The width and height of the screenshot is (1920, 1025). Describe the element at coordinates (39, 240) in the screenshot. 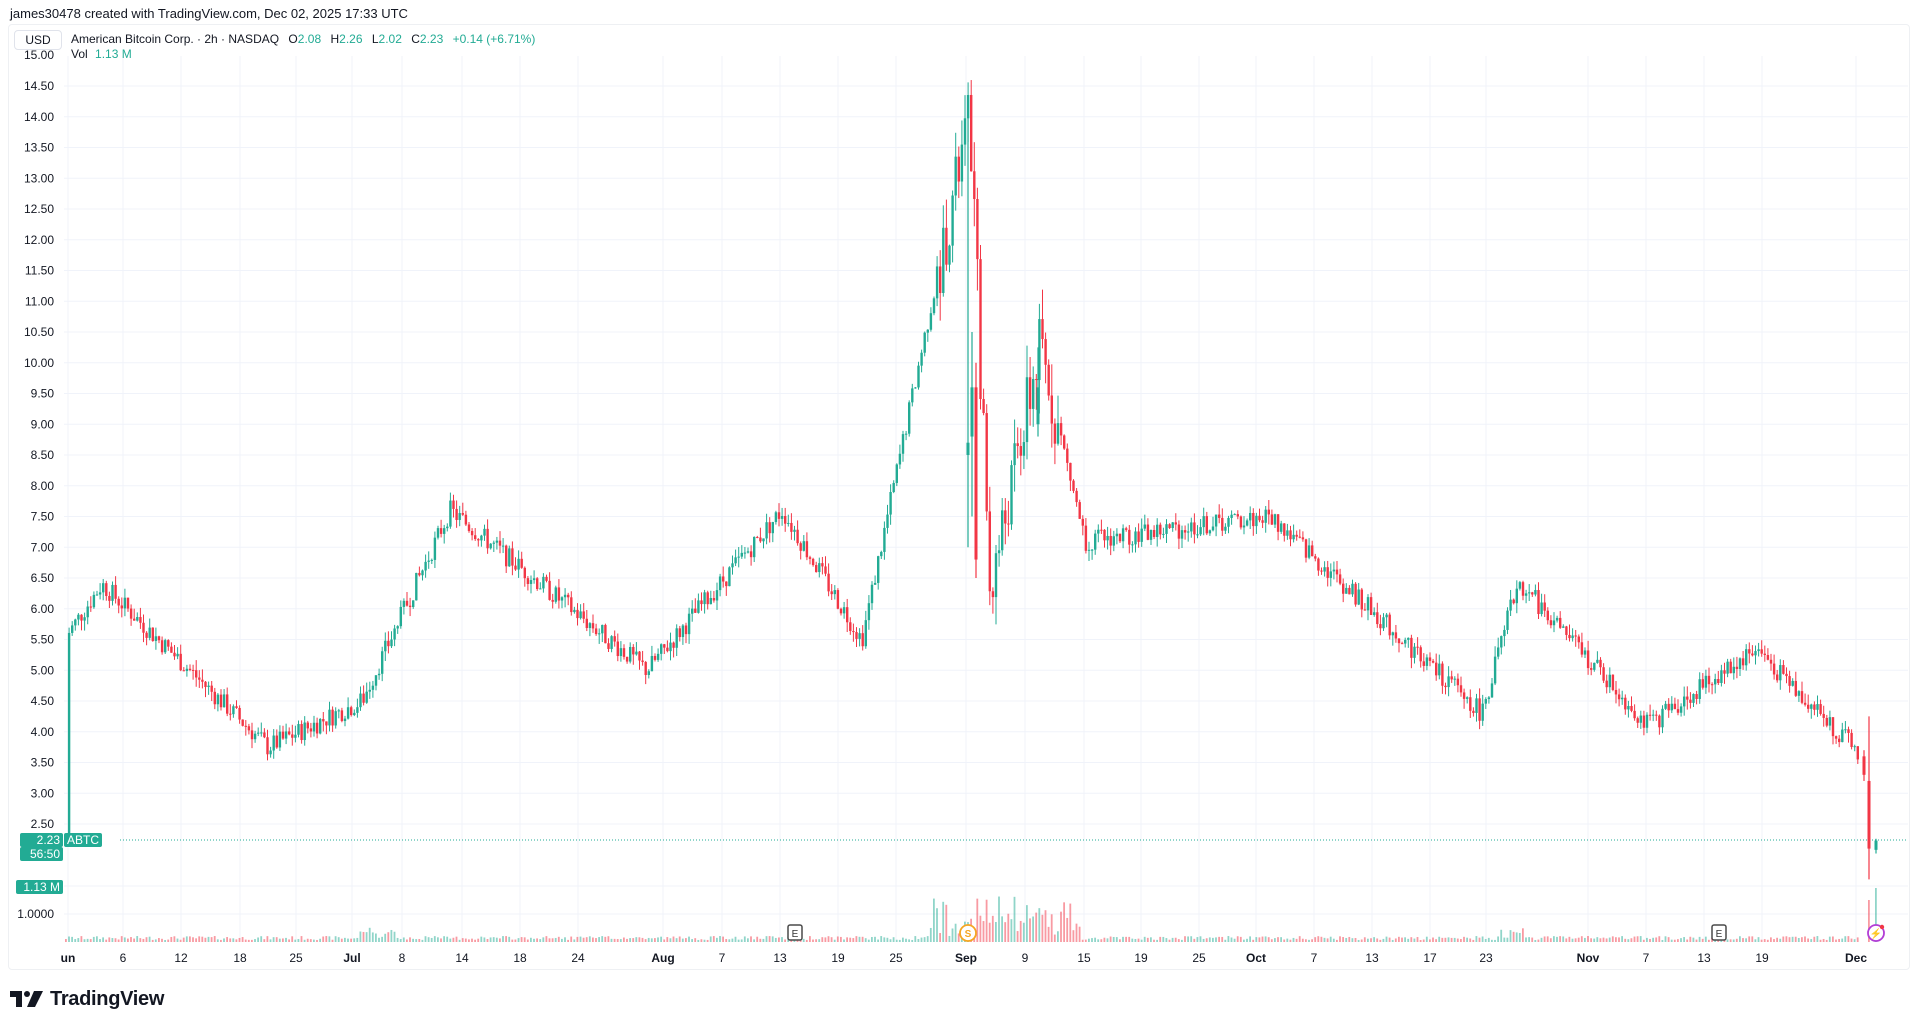

I see `price-tick: 12.00` at that location.